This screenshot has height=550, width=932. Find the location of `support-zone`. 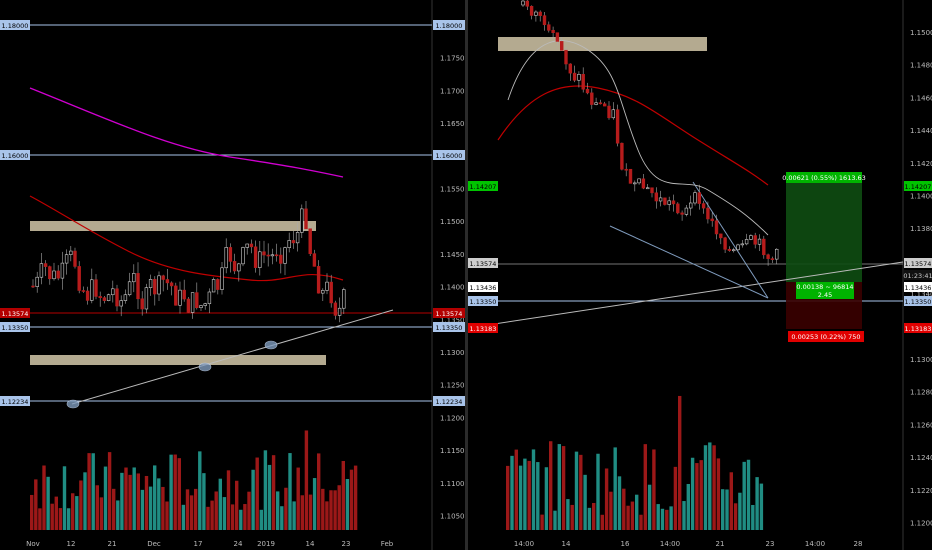

support-zone is located at coordinates (178, 360).